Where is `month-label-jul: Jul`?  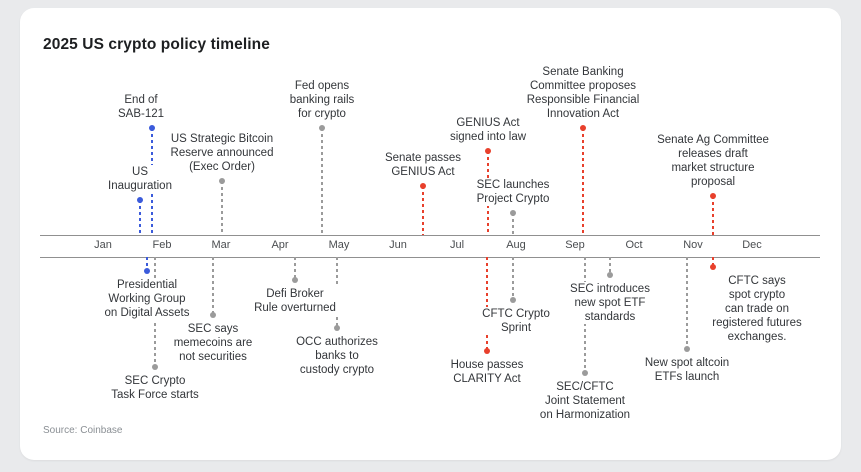
month-label-jul: Jul is located at coordinates (457, 245).